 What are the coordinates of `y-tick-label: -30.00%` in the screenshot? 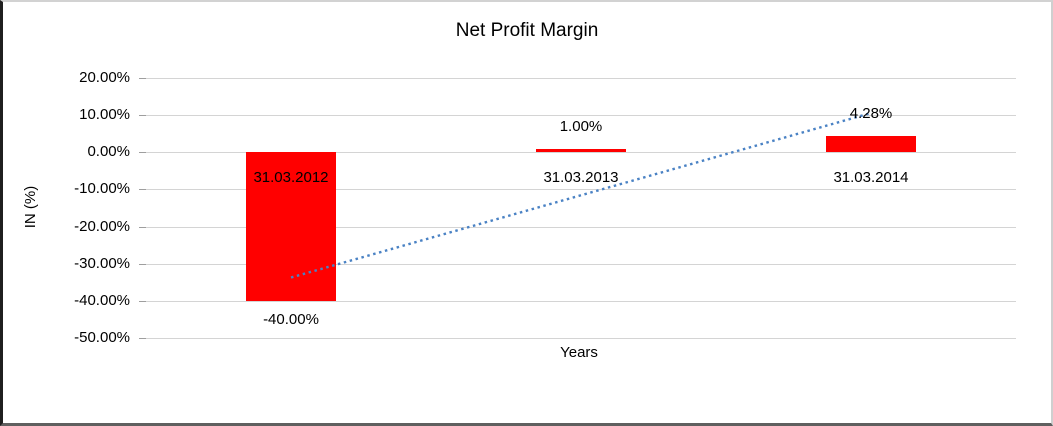 It's located at (102, 263).